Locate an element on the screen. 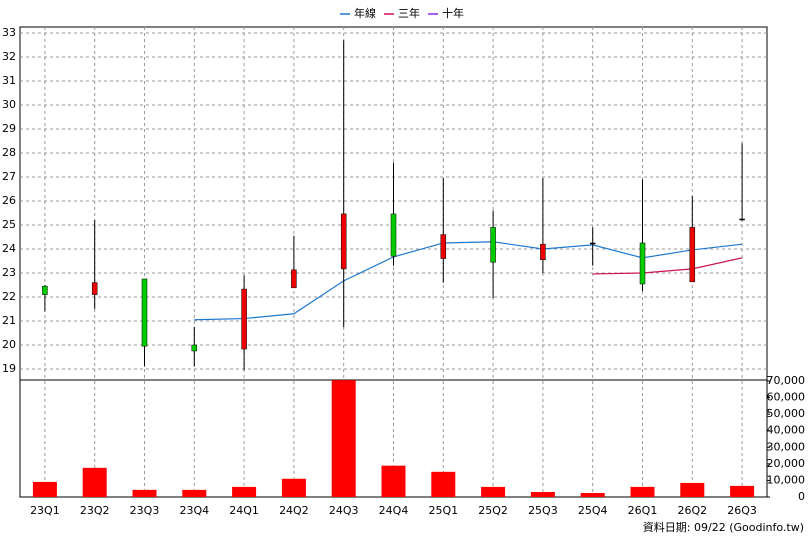 The height and width of the screenshot is (540, 808). y2-tick-label: 10,000 is located at coordinates (786, 479).